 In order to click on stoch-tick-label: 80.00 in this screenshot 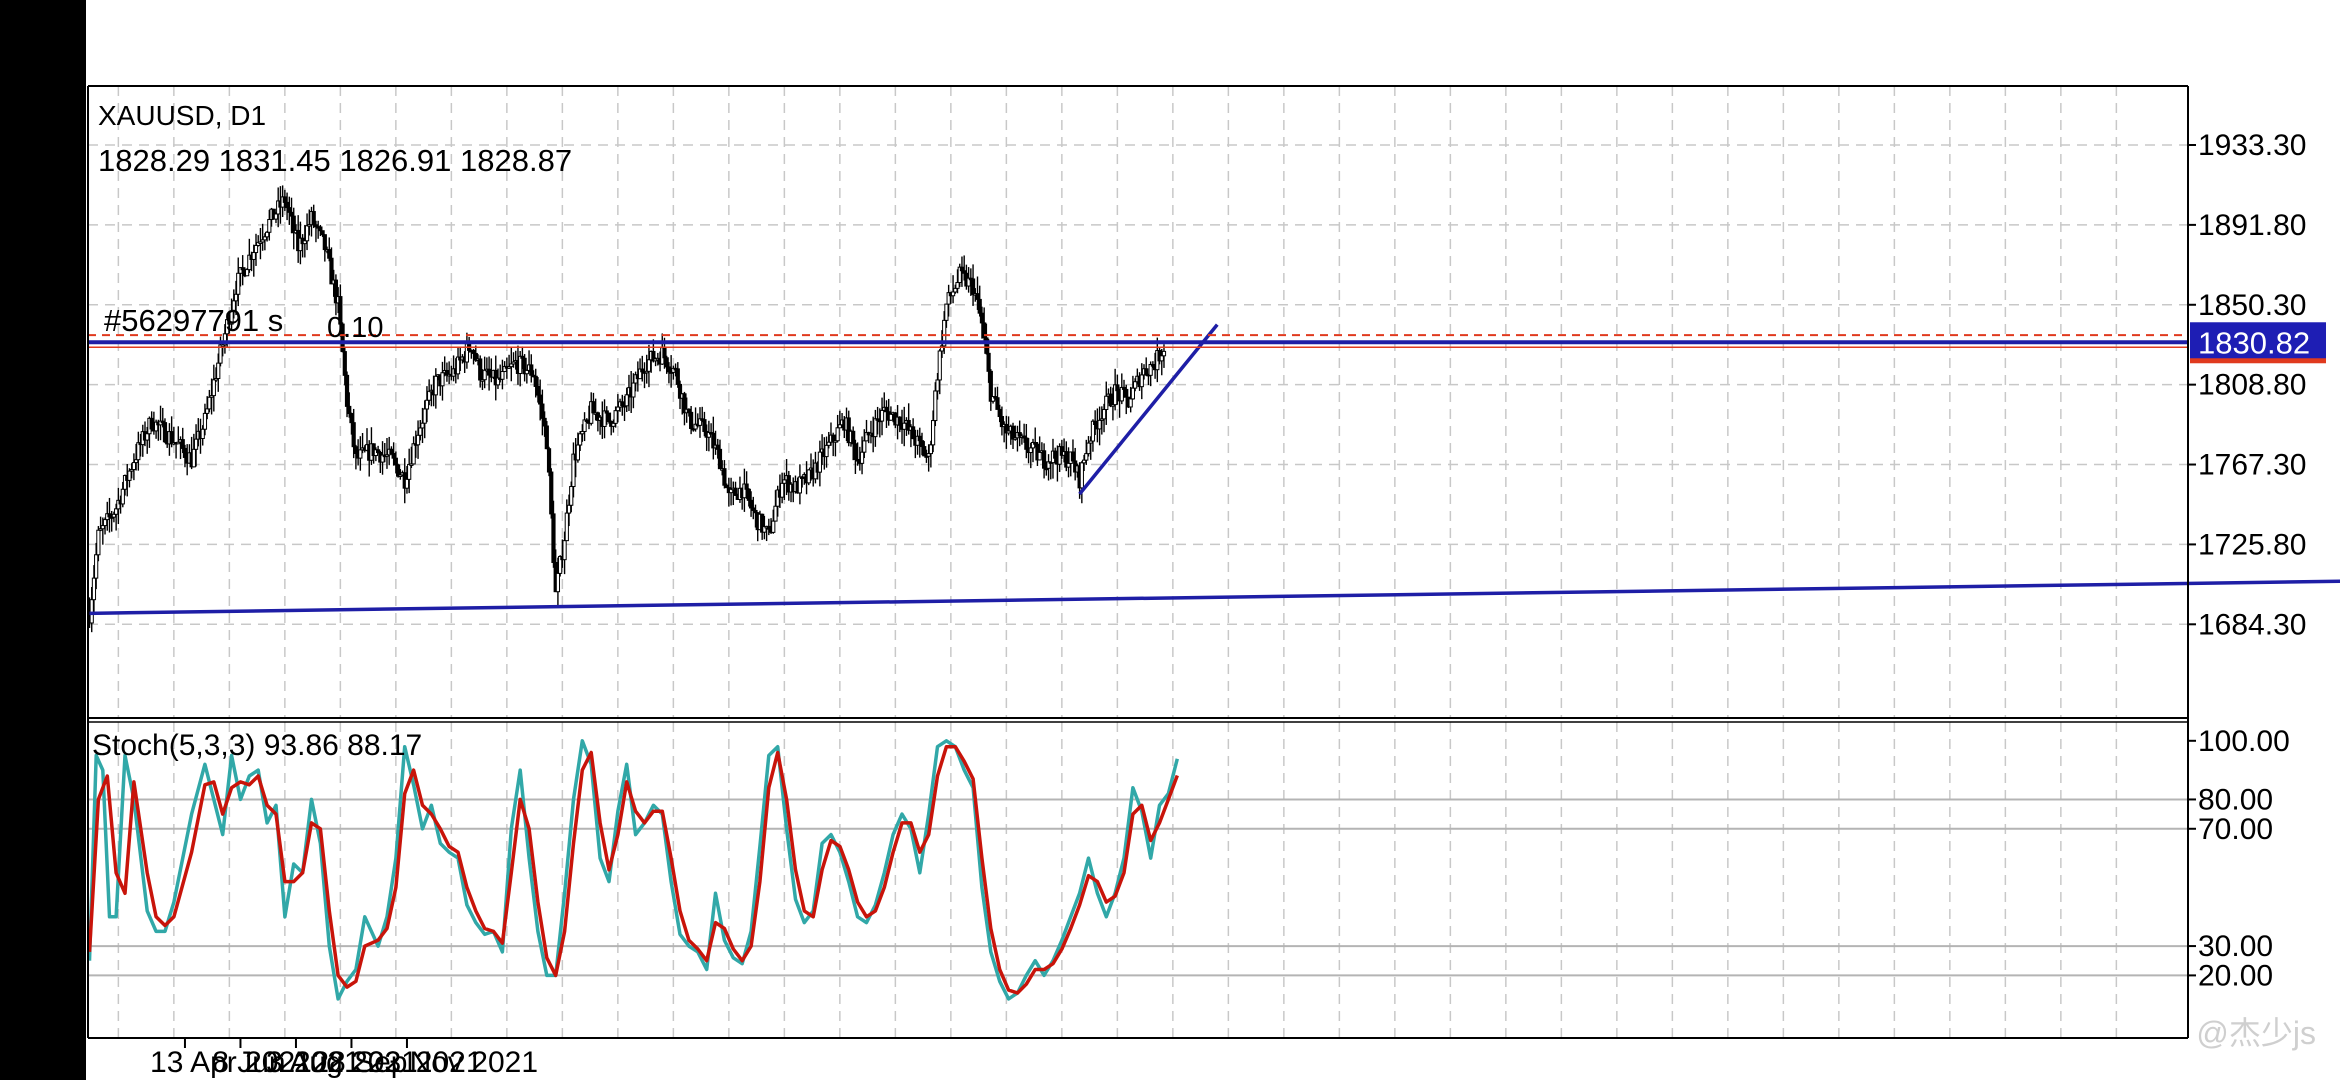, I will do `click(2235, 799)`.